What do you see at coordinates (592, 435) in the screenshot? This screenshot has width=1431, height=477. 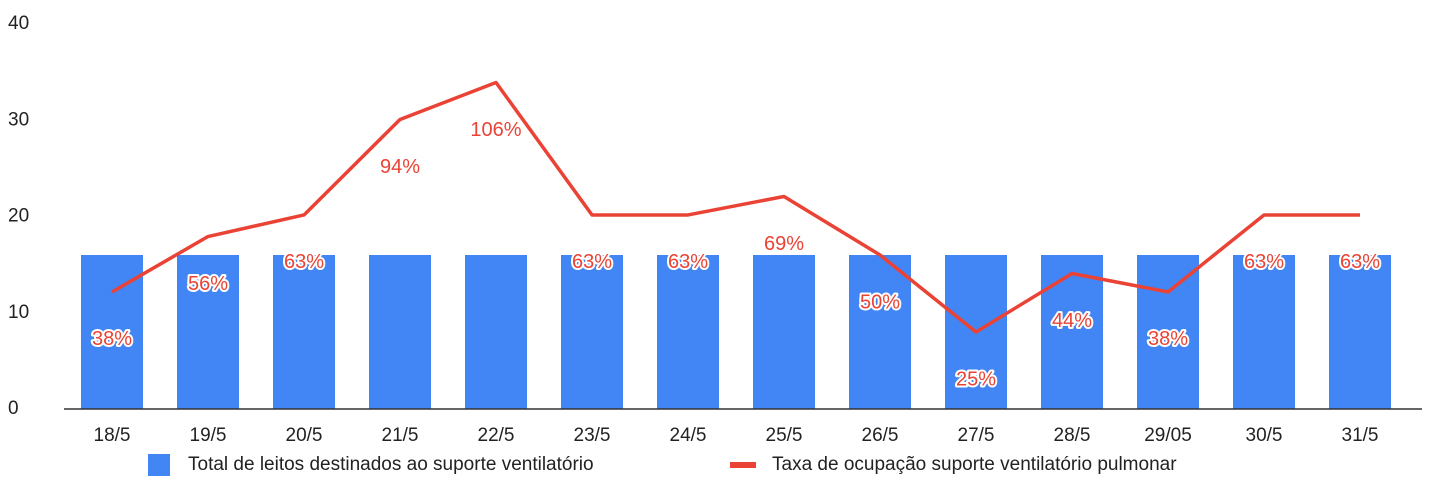 I see `x-tick-label: 23/5` at bounding box center [592, 435].